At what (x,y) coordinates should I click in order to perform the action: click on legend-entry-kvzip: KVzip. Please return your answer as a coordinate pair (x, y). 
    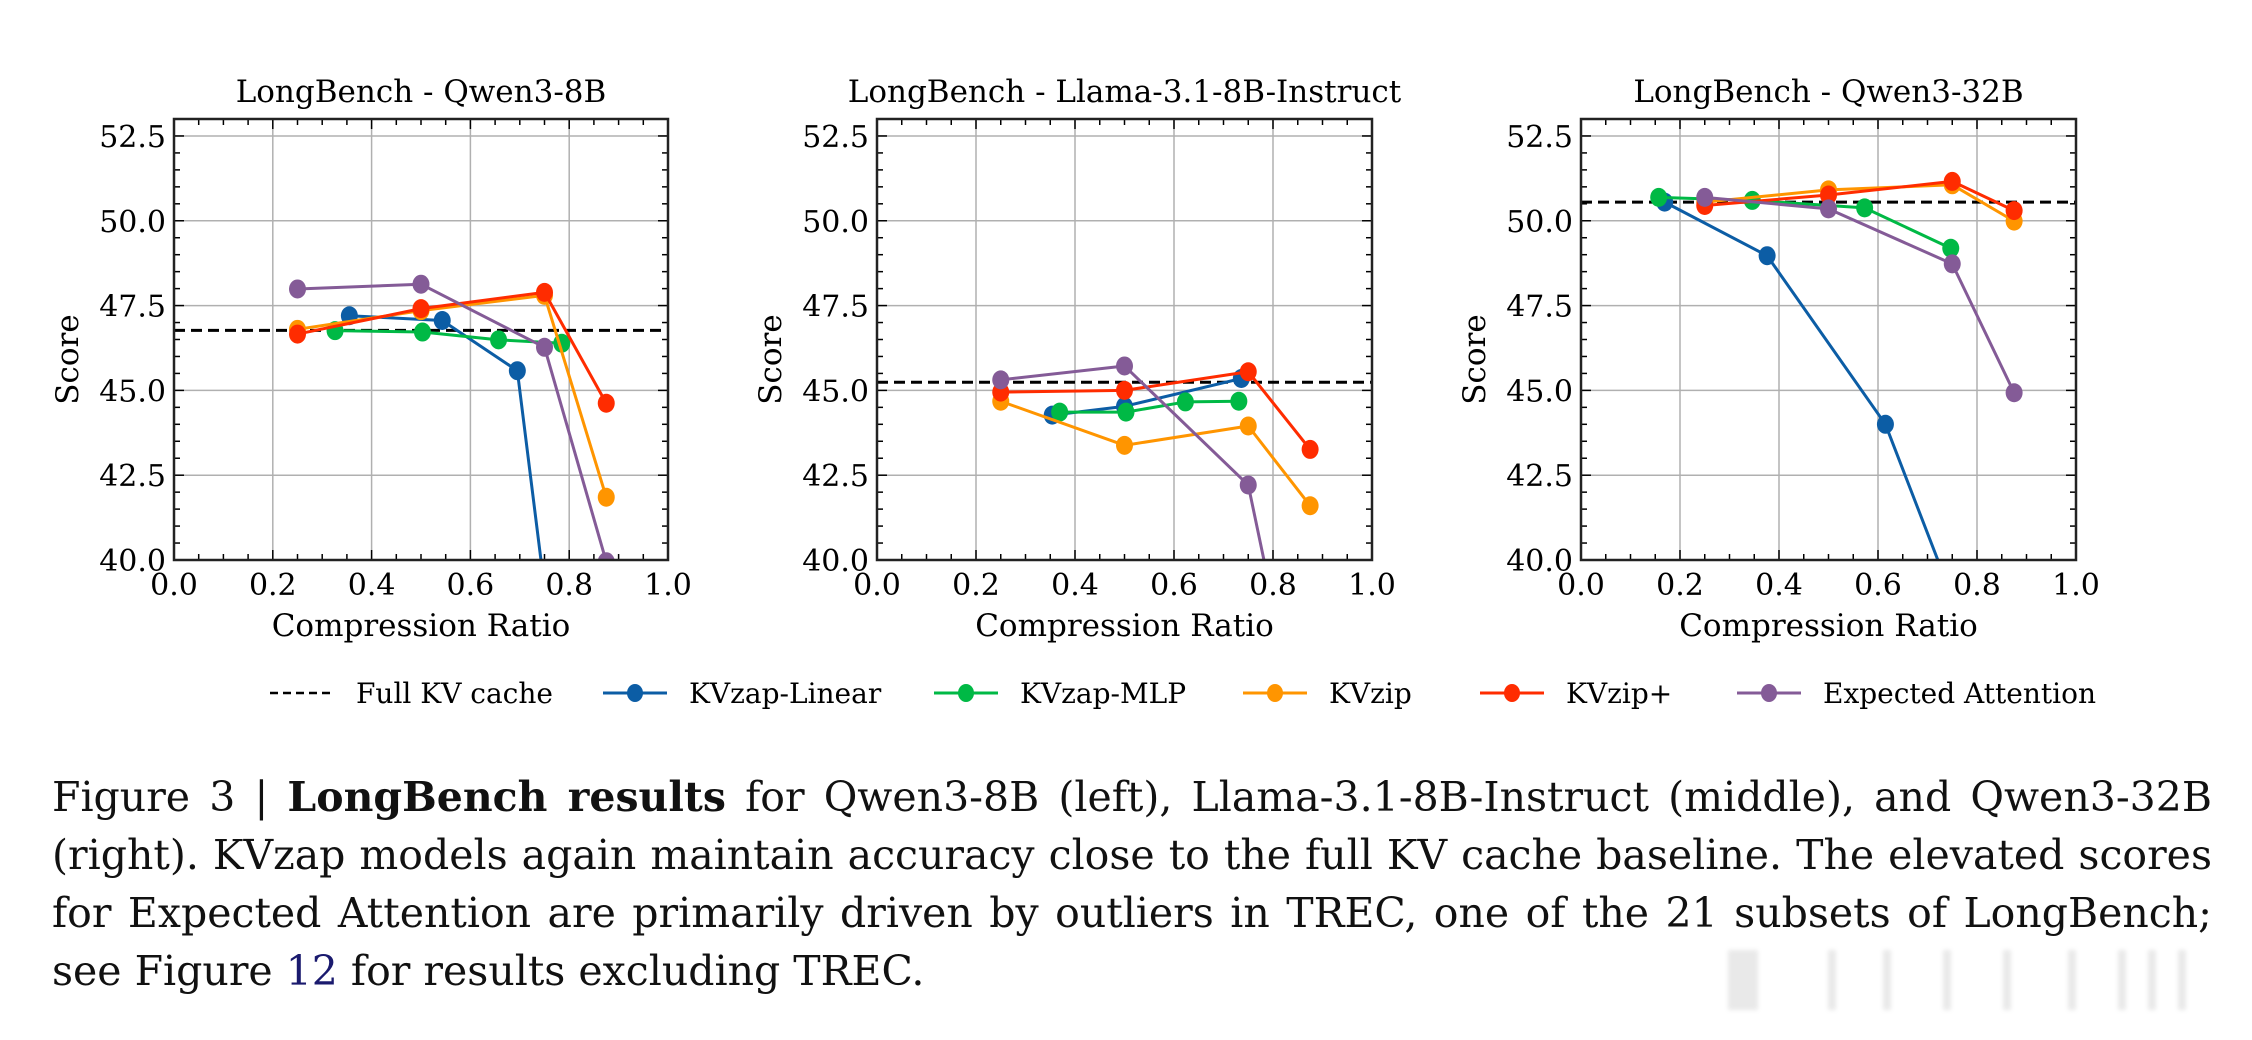
    Looking at the image, I should click on (1327, 693).